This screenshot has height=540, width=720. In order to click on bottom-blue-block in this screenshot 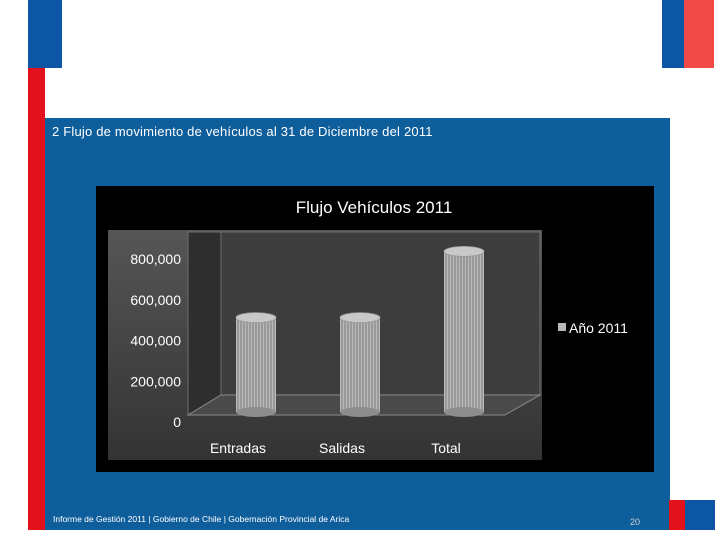, I will do `click(700, 515)`.